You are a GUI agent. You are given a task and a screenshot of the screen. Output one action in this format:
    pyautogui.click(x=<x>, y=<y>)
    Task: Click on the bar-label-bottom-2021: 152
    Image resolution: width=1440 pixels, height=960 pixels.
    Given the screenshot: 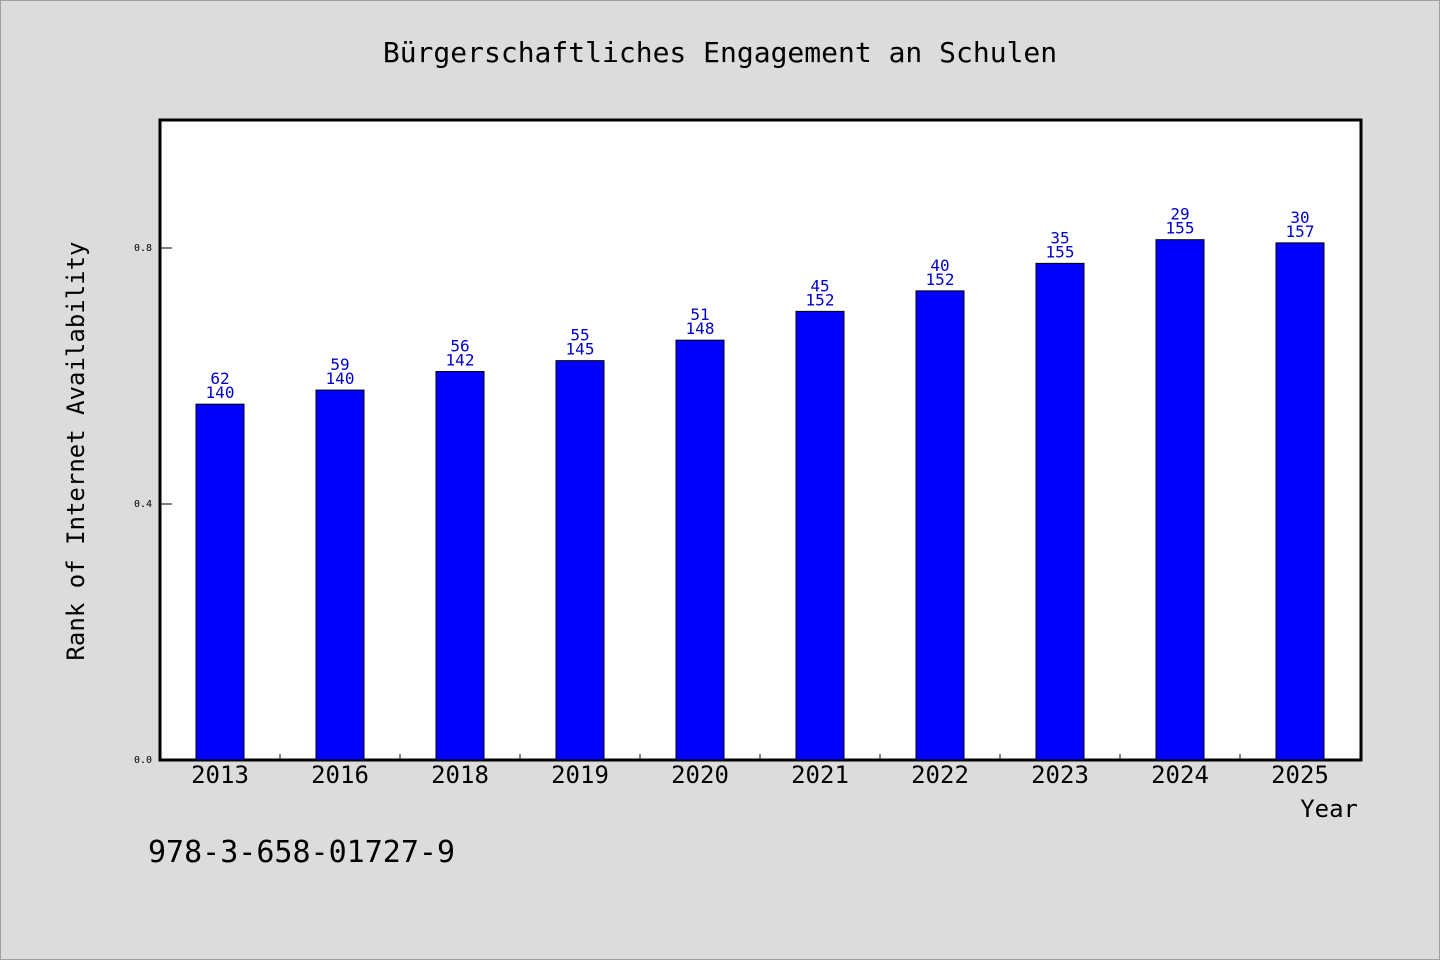 What is the action you would take?
    pyautogui.click(x=820, y=299)
    